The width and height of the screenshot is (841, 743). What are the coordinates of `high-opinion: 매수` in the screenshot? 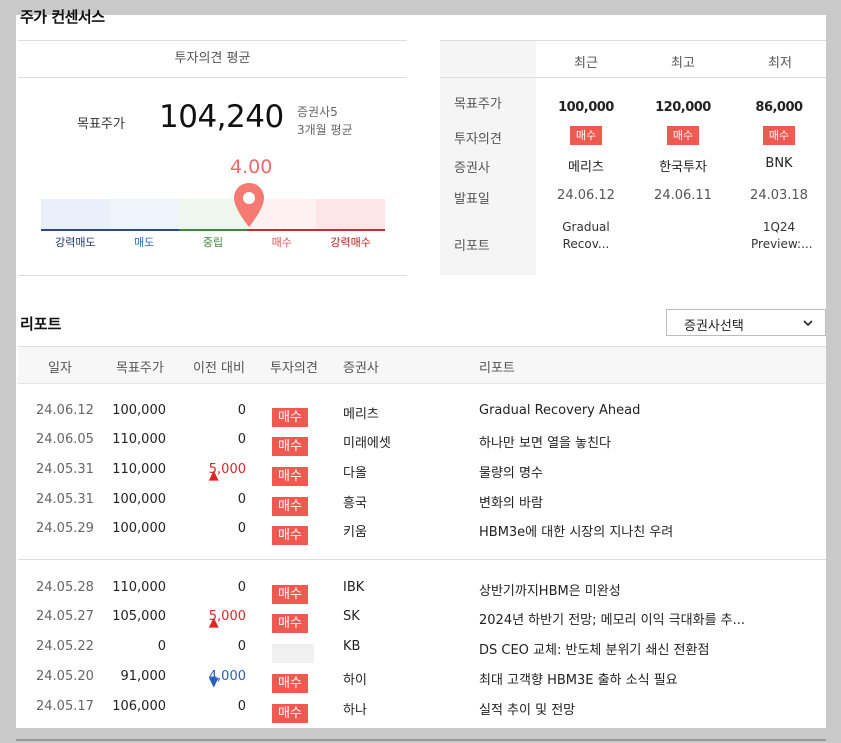 It's located at (683, 135).